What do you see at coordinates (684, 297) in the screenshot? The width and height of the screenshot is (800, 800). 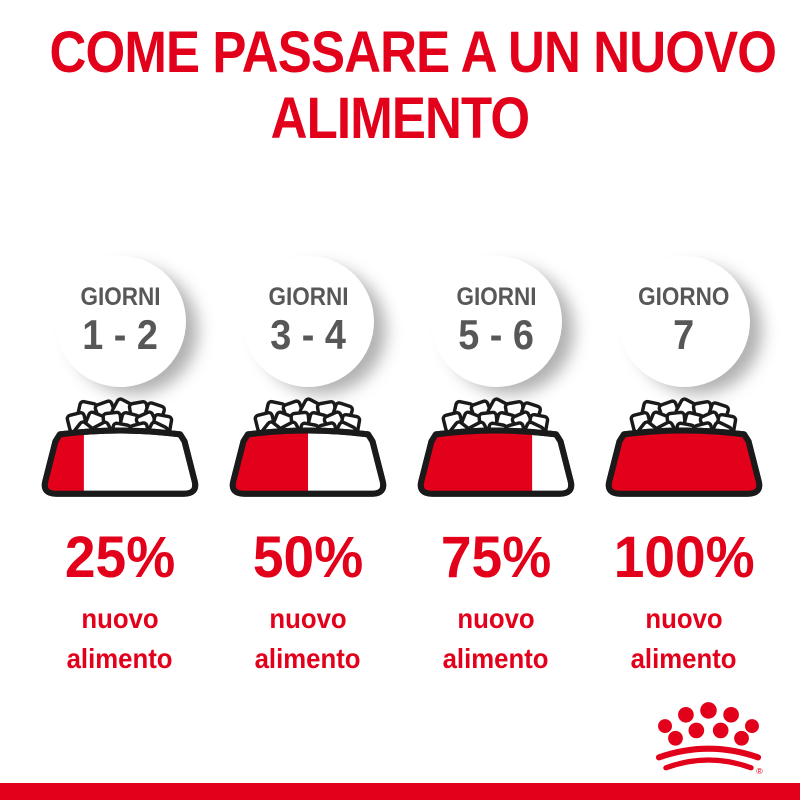 I see `day-badge-label: GIORNO` at bounding box center [684, 297].